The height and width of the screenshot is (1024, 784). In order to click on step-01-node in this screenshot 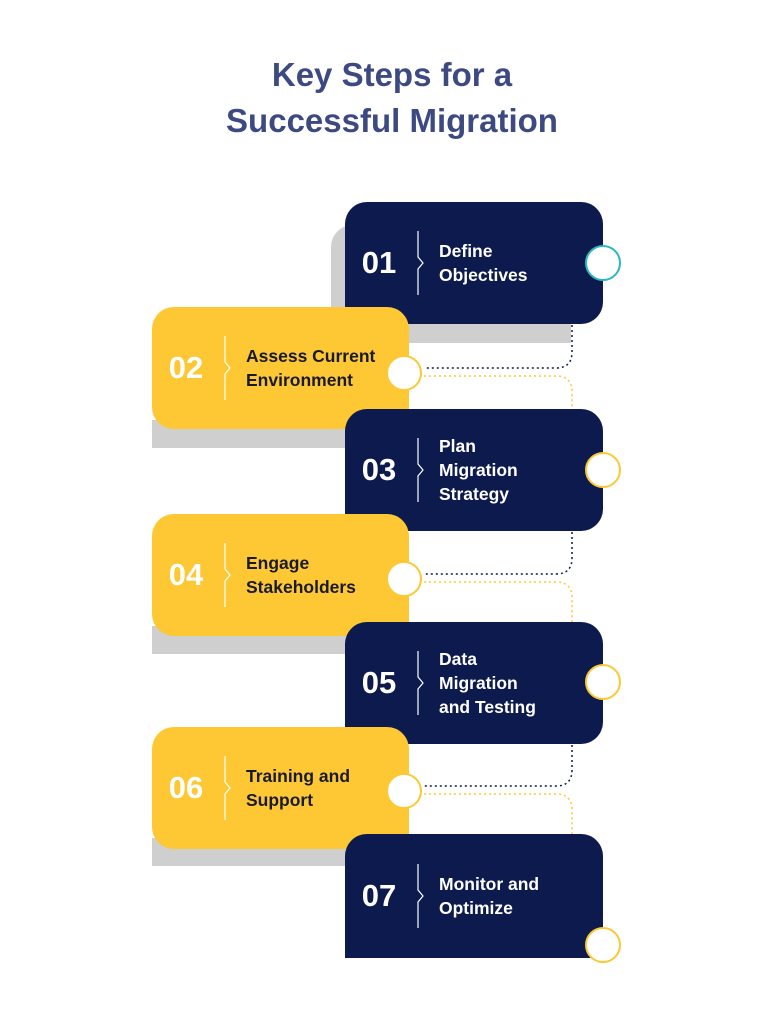, I will do `click(603, 263)`.